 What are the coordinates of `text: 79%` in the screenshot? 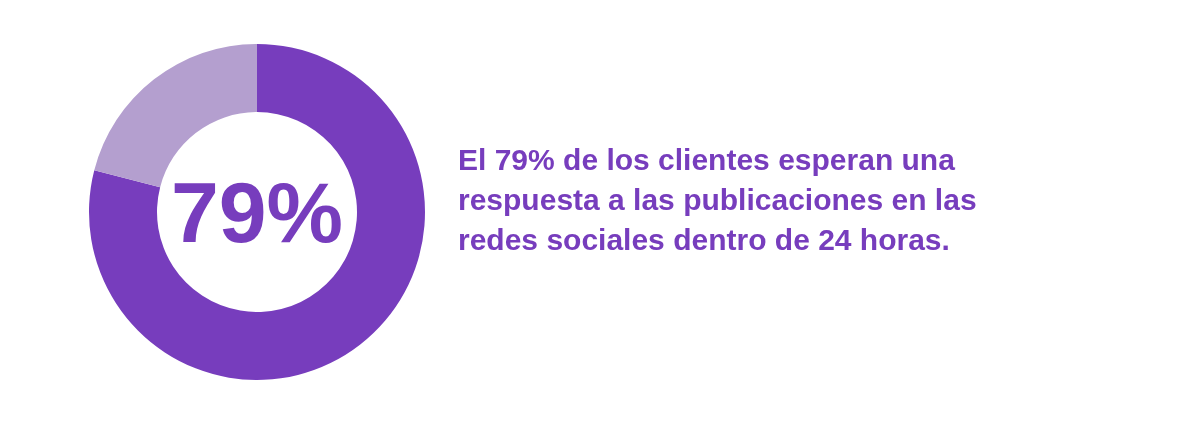 It's located at (257, 212).